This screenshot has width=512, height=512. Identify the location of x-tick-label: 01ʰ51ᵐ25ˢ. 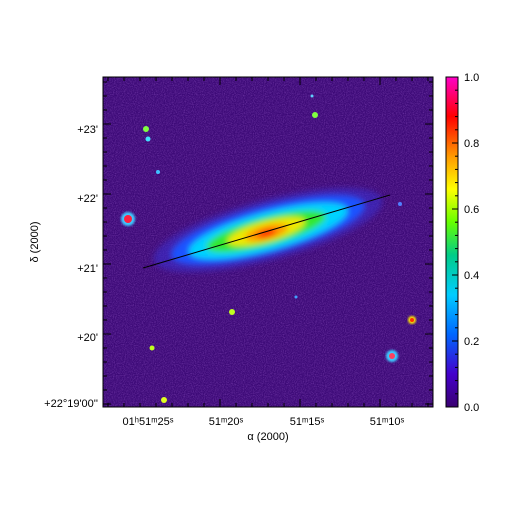
(148, 422).